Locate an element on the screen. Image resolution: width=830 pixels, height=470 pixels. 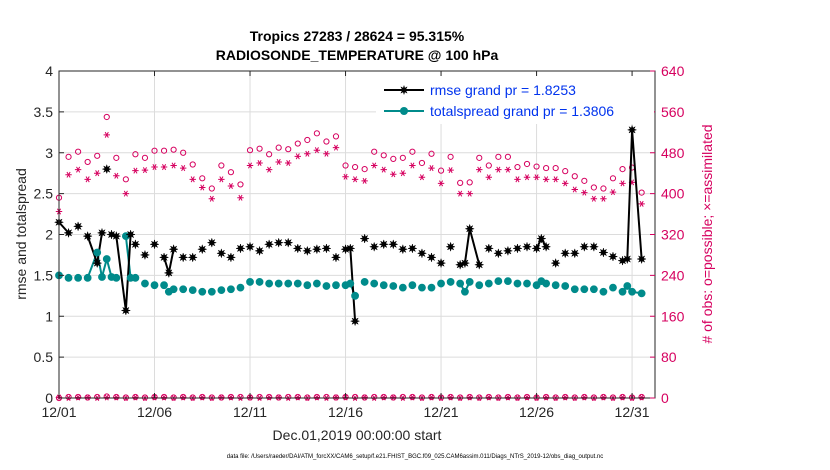
legend-rmse-star is located at coordinates (404, 90).